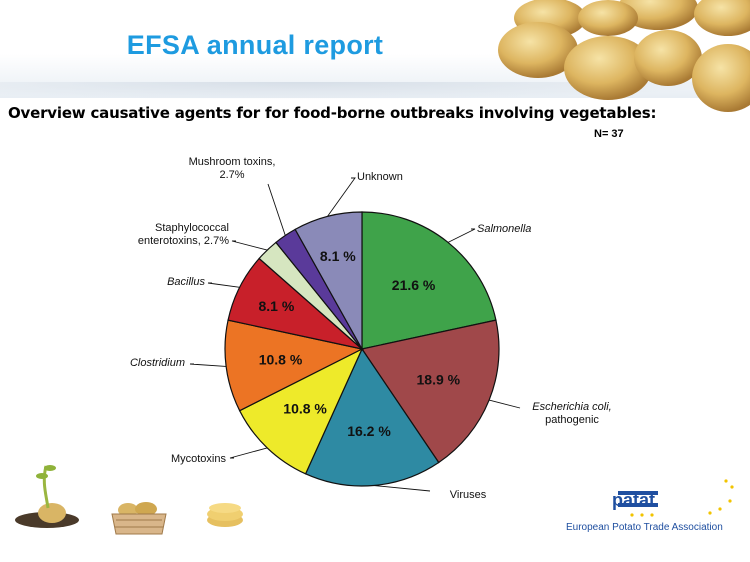 The image size is (750, 562). I want to click on sample-size-label: N= 37, so click(609, 134).